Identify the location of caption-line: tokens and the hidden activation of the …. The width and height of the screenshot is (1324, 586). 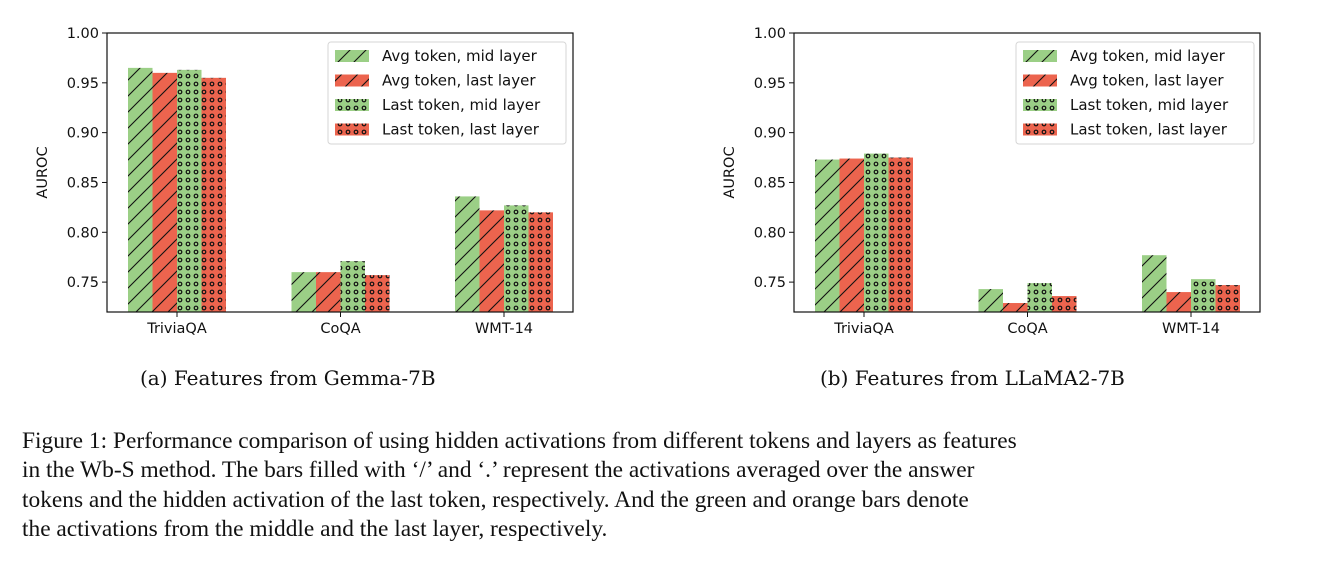
(495, 499).